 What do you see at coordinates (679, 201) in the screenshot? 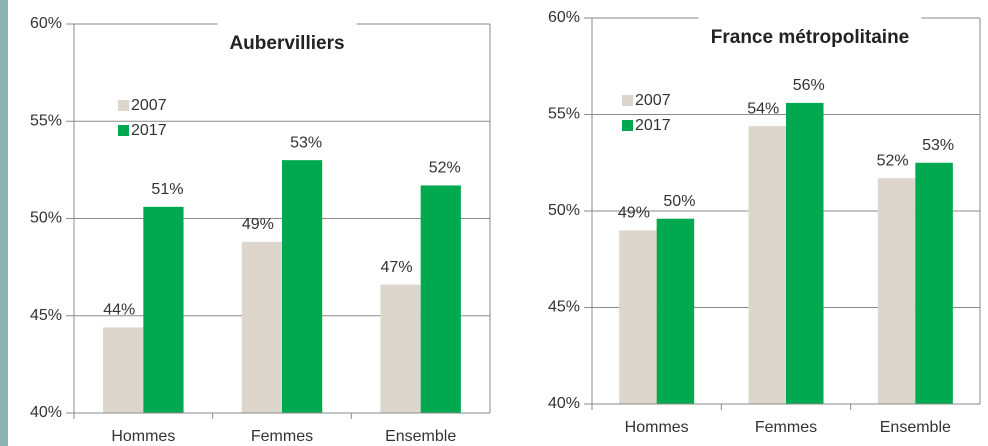
I see `value-label: 50%` at bounding box center [679, 201].